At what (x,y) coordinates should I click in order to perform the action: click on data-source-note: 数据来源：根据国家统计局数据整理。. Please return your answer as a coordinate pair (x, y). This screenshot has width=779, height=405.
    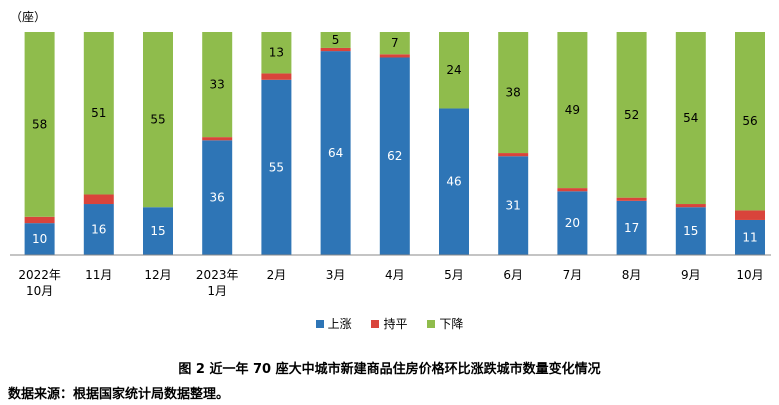
    Looking at the image, I should click on (119, 394).